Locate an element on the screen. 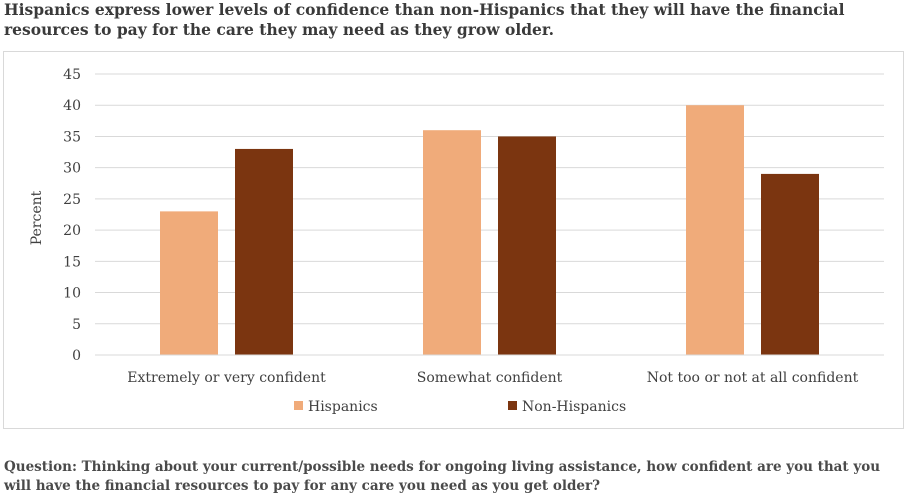  y-tick-label: 30 is located at coordinates (72, 169).